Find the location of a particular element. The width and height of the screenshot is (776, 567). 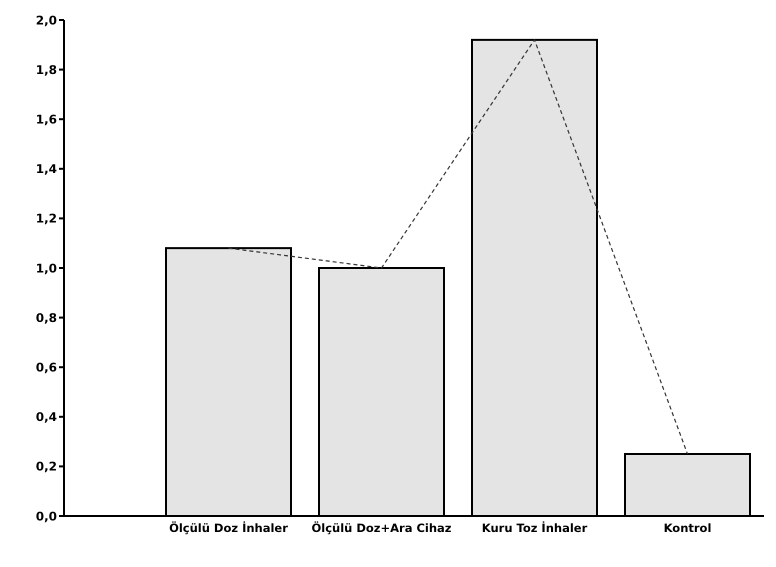

x-tick-label: Ölçülü Doz+Ara Cihaz is located at coordinates (382, 528).